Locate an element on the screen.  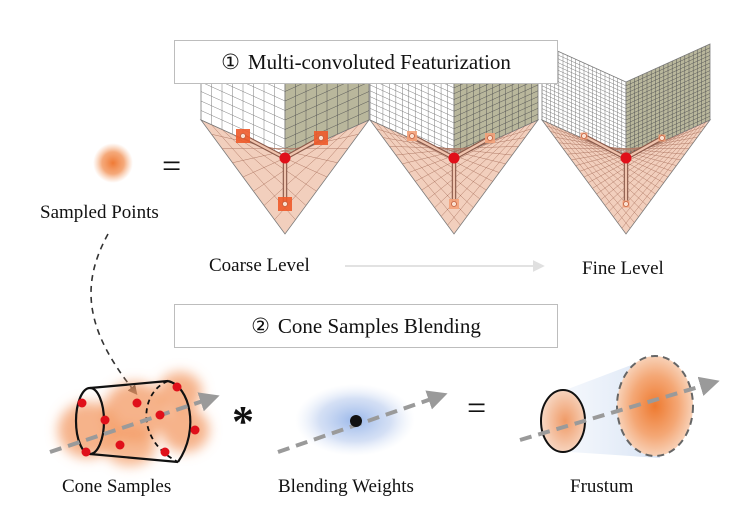
sampled-points-label: Sampled Points is located at coordinates (99, 212).